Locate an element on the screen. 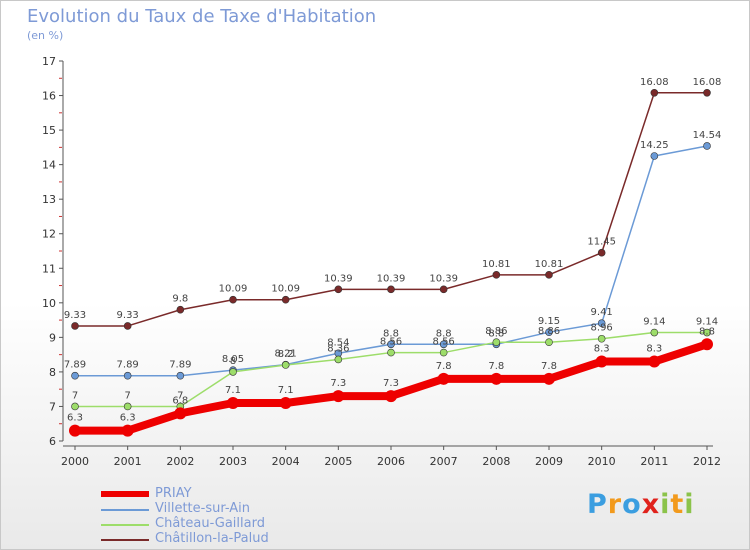 The height and width of the screenshot is (550, 750). data-label-chateau-gaillard: 8.2 is located at coordinates (286, 354).